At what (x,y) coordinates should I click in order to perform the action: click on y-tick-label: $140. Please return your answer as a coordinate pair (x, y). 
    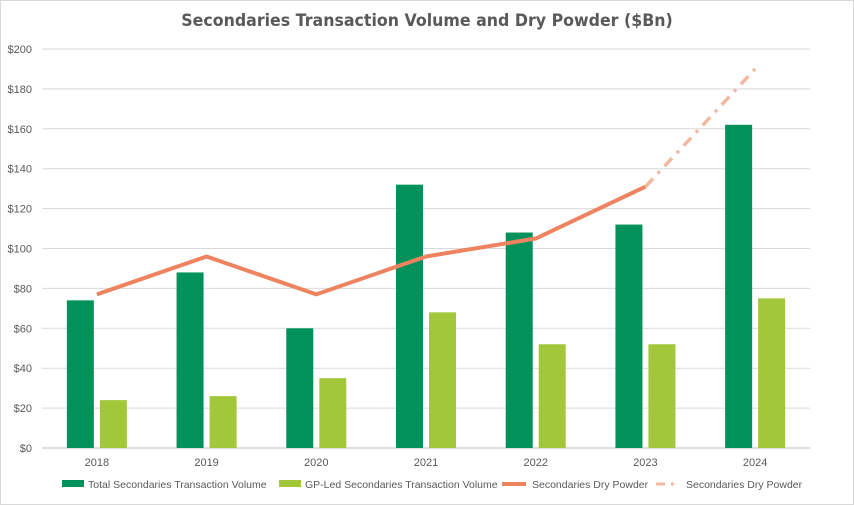
    Looking at the image, I should click on (20, 170).